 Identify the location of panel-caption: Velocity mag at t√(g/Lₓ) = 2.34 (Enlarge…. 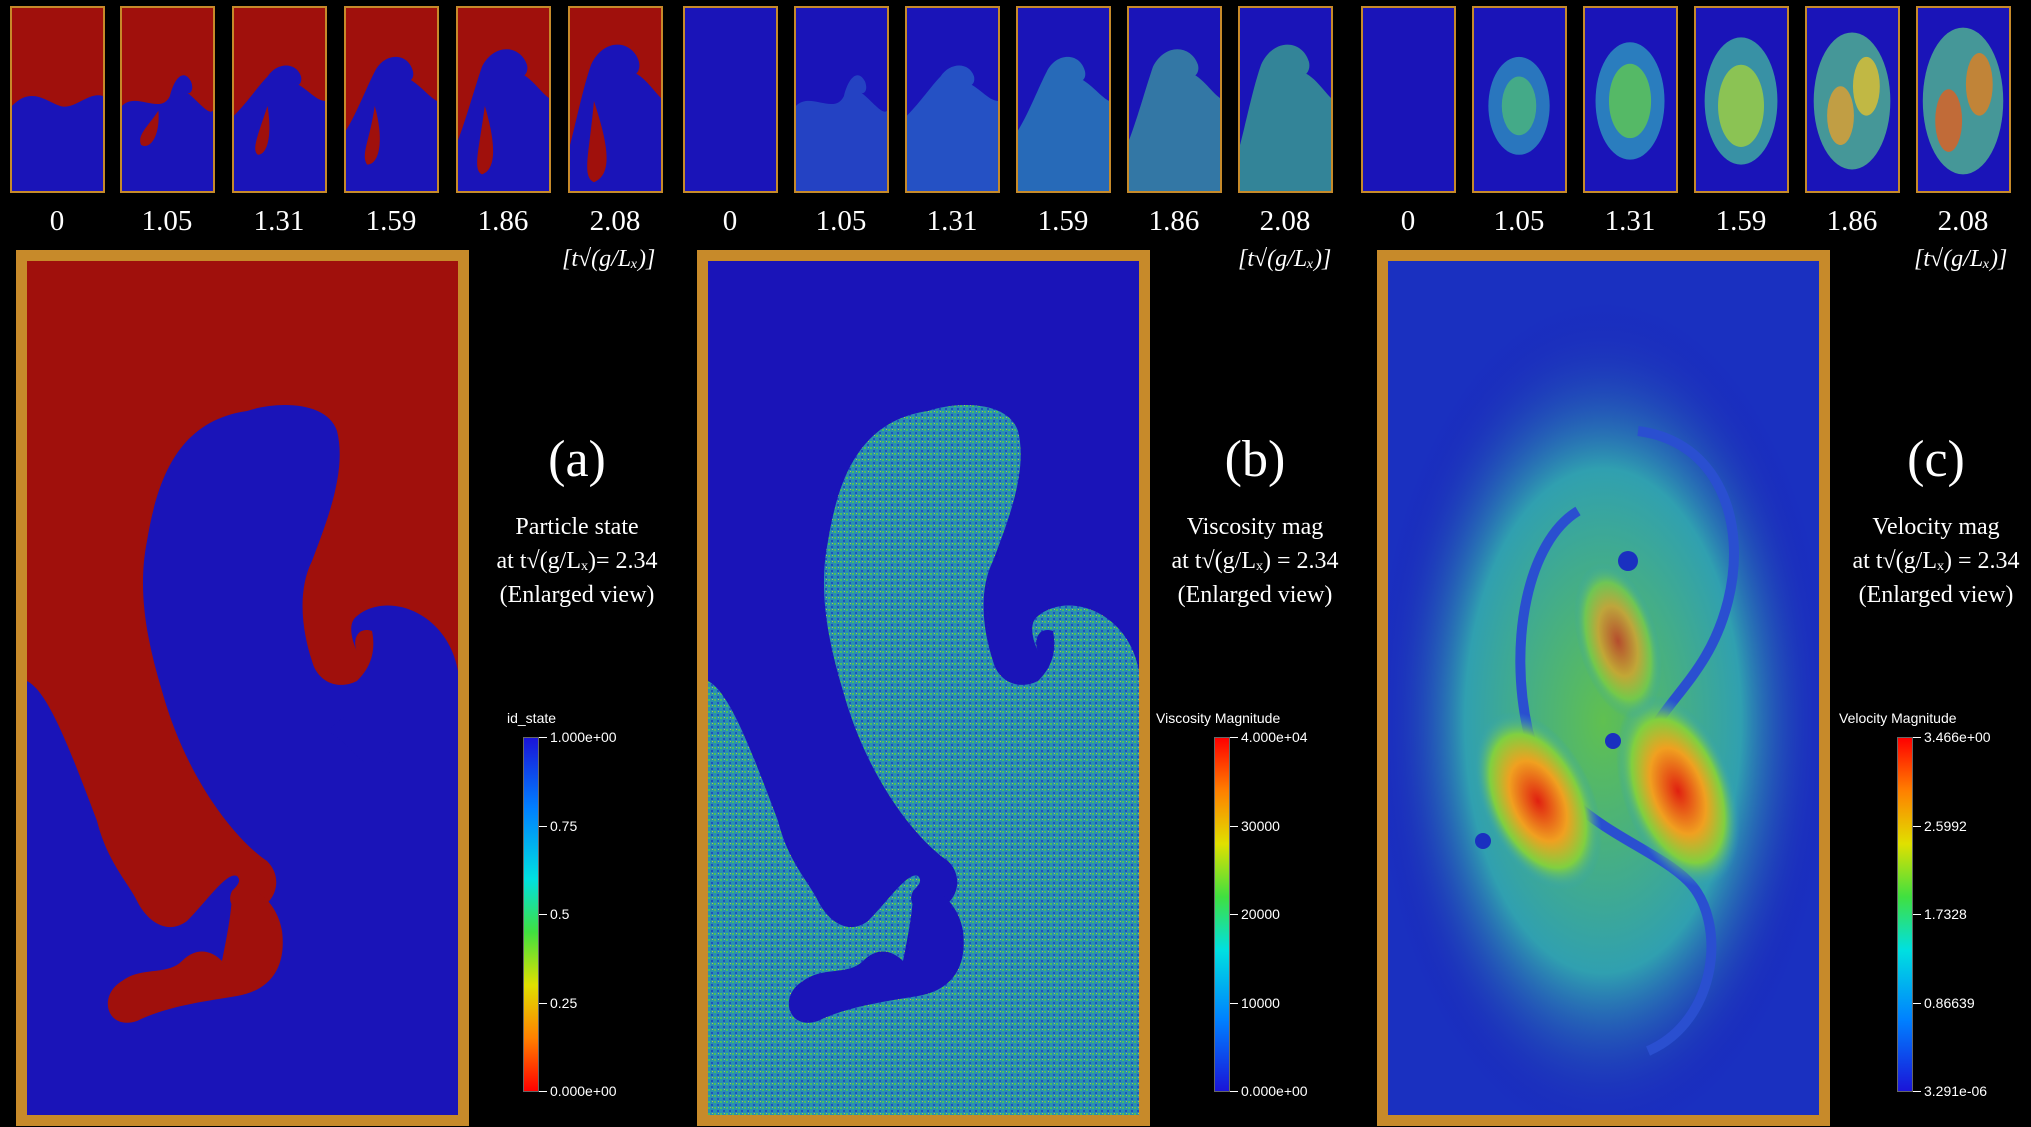
(1926, 561).